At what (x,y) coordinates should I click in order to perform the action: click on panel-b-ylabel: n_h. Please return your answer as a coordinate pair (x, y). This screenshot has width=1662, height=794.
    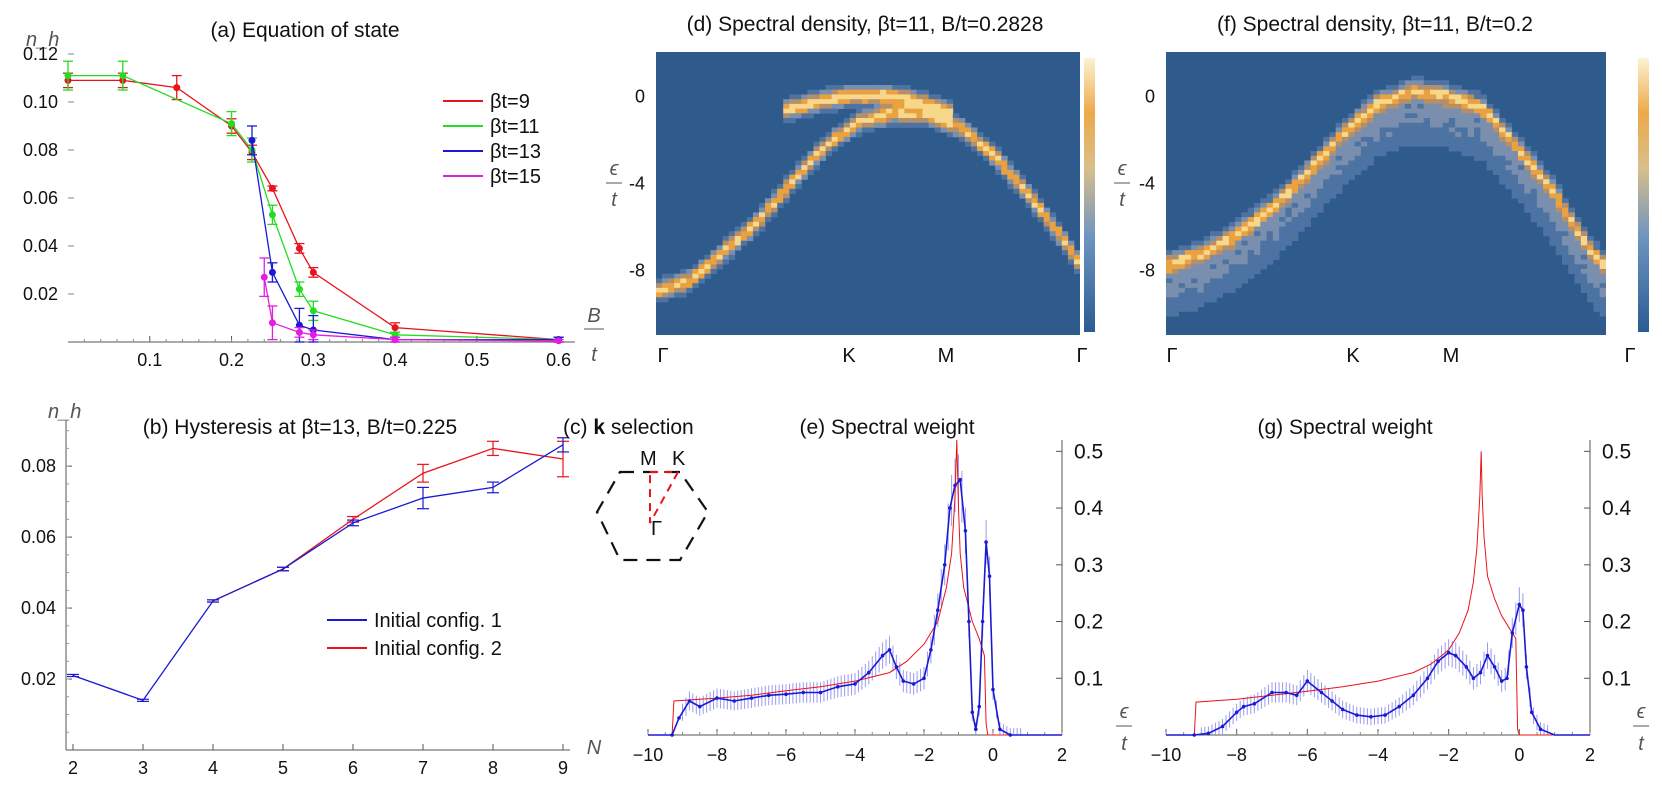
    Looking at the image, I should click on (64, 412).